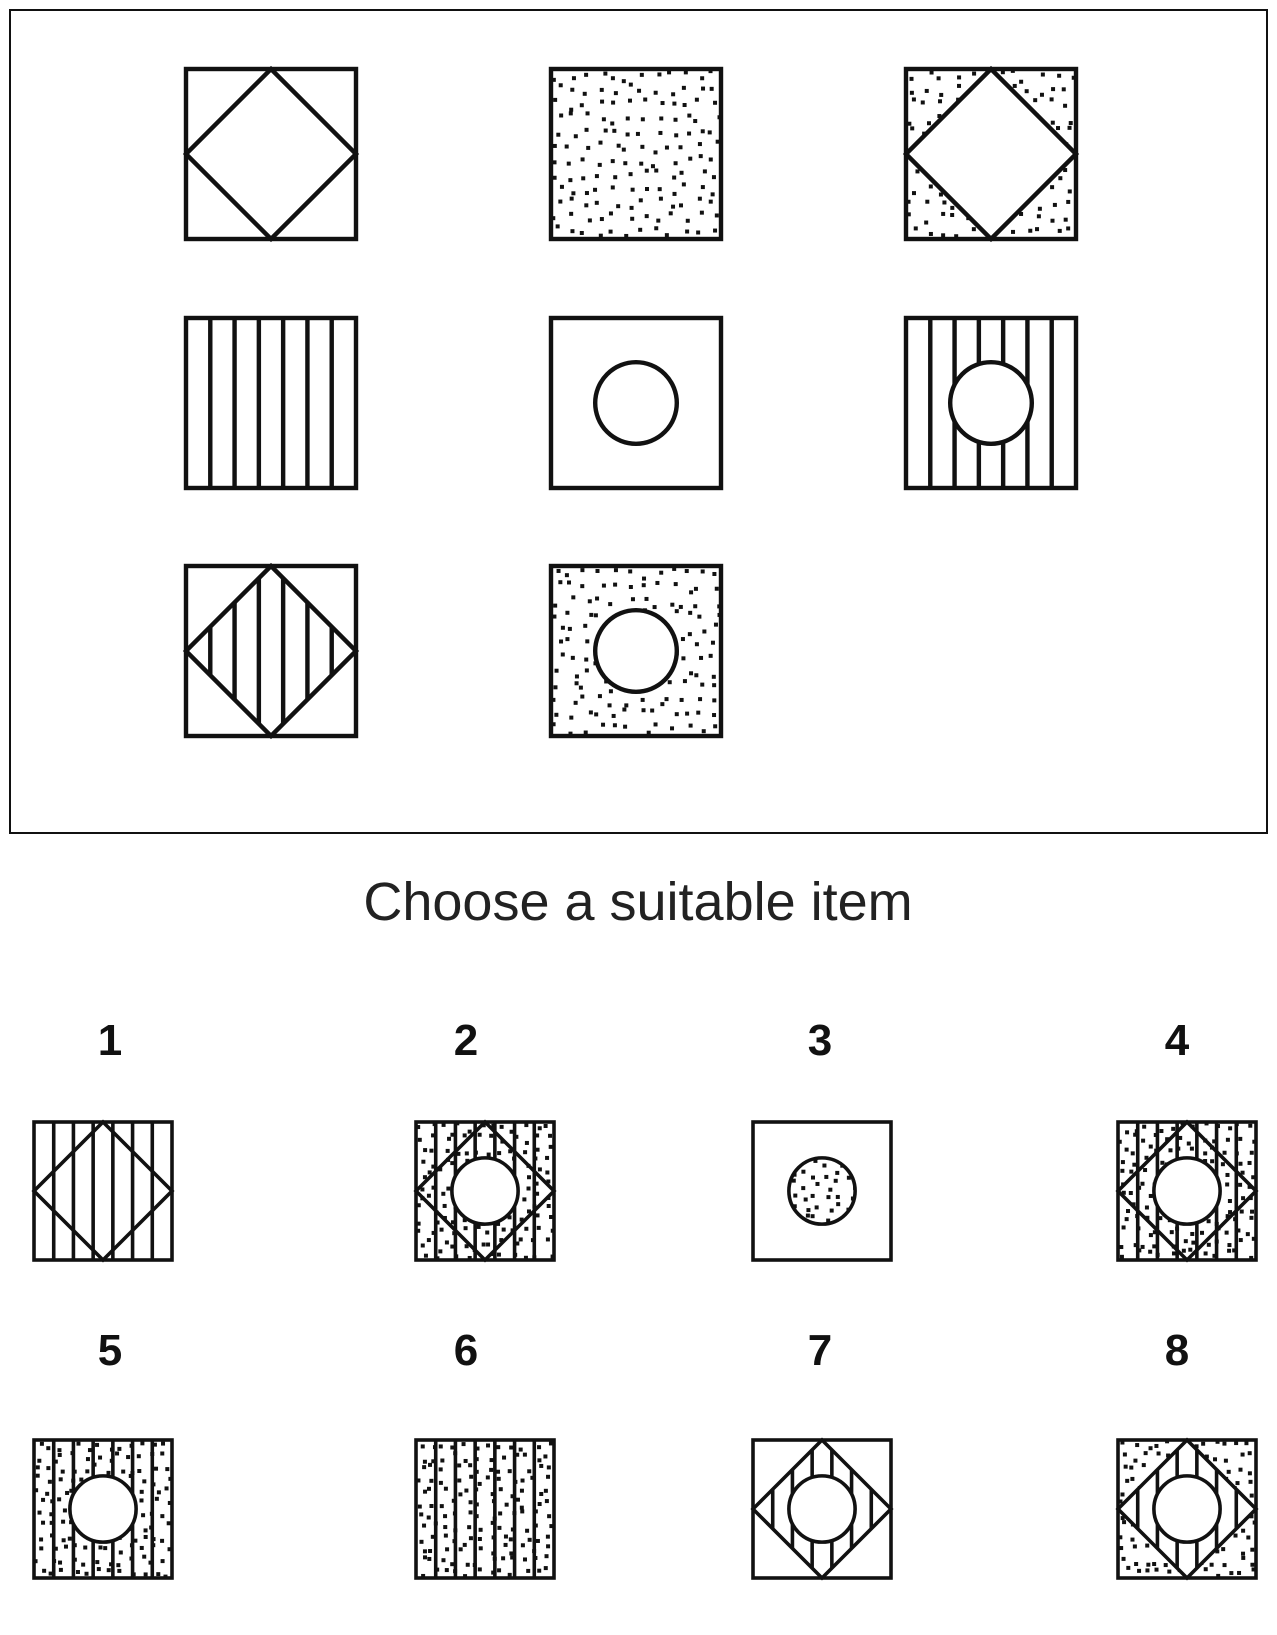  I want to click on option-6: 6, so click(485, 1453).